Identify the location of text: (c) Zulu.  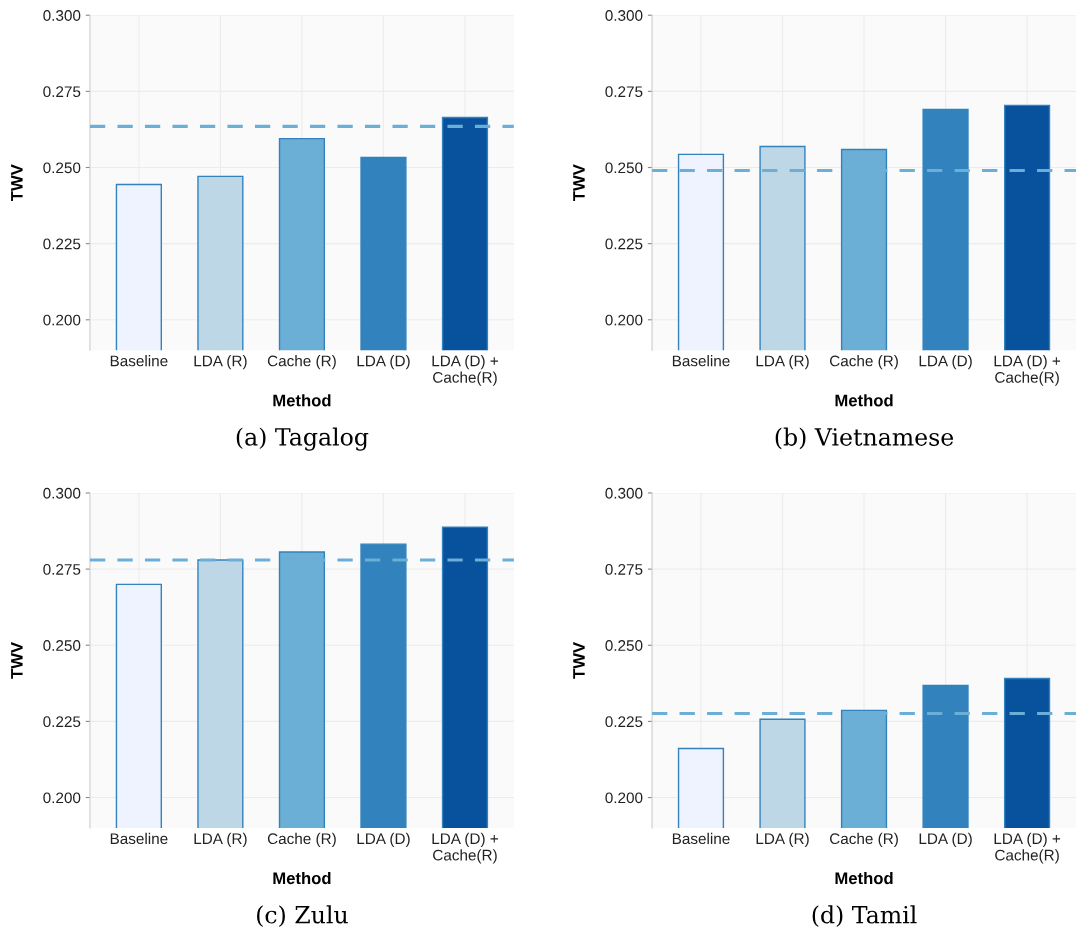
(302, 916).